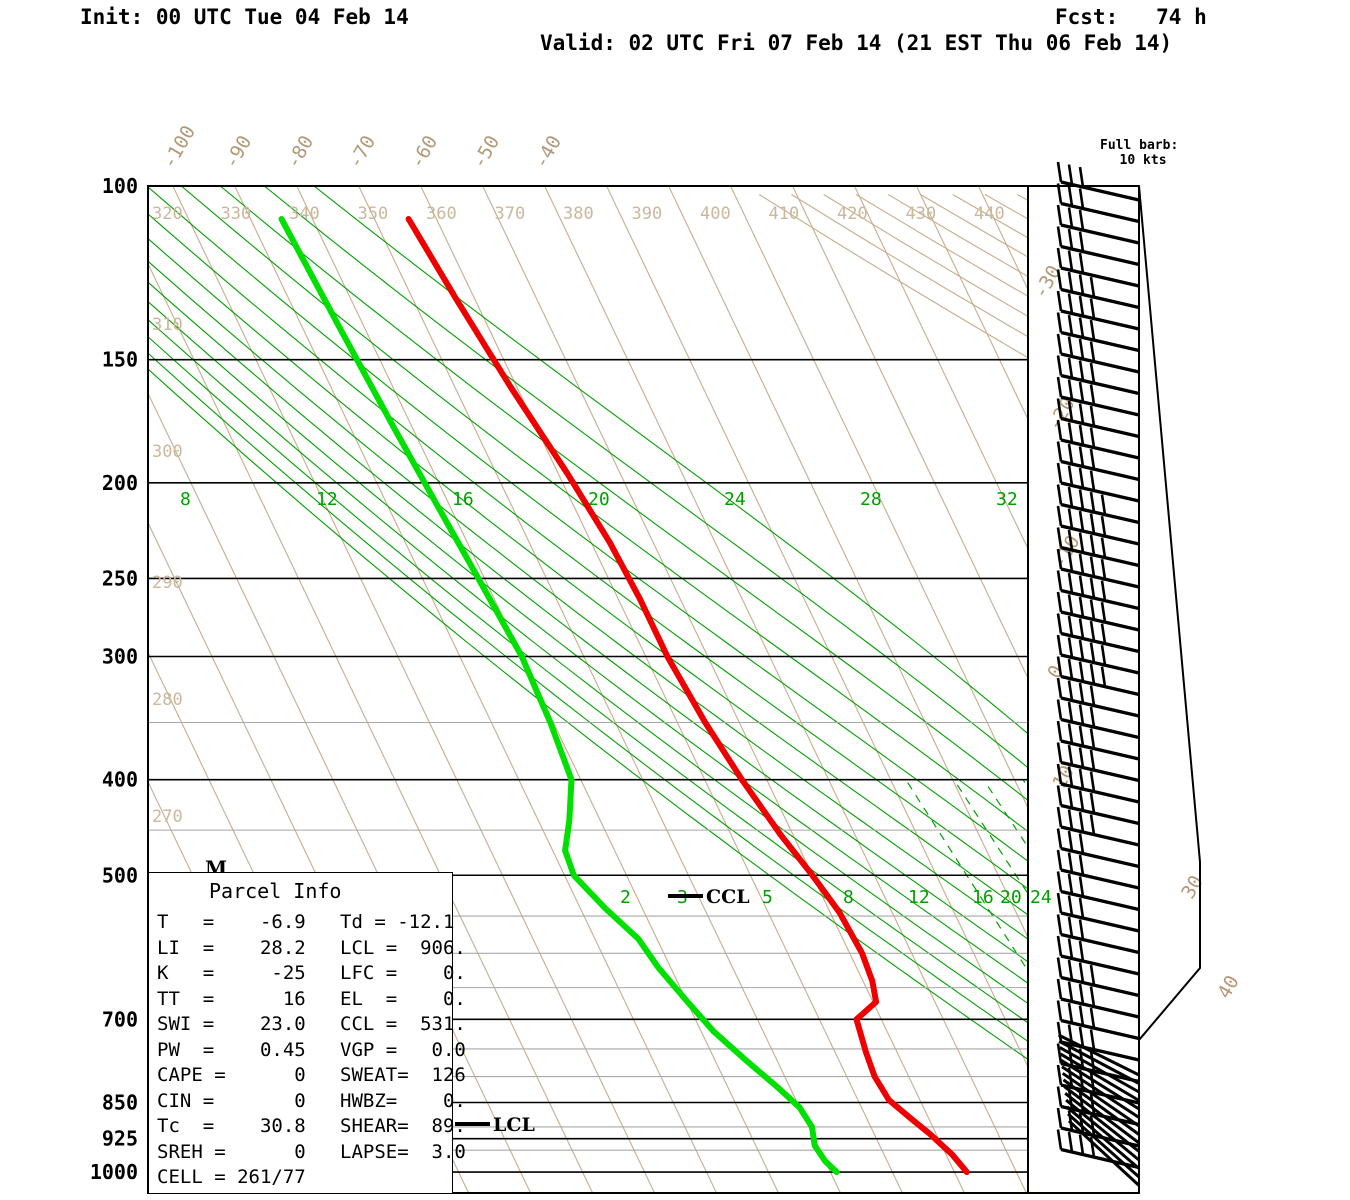 The width and height of the screenshot is (1350, 1200). I want to click on parcel-info-title: Parcel Info, so click(275, 891).